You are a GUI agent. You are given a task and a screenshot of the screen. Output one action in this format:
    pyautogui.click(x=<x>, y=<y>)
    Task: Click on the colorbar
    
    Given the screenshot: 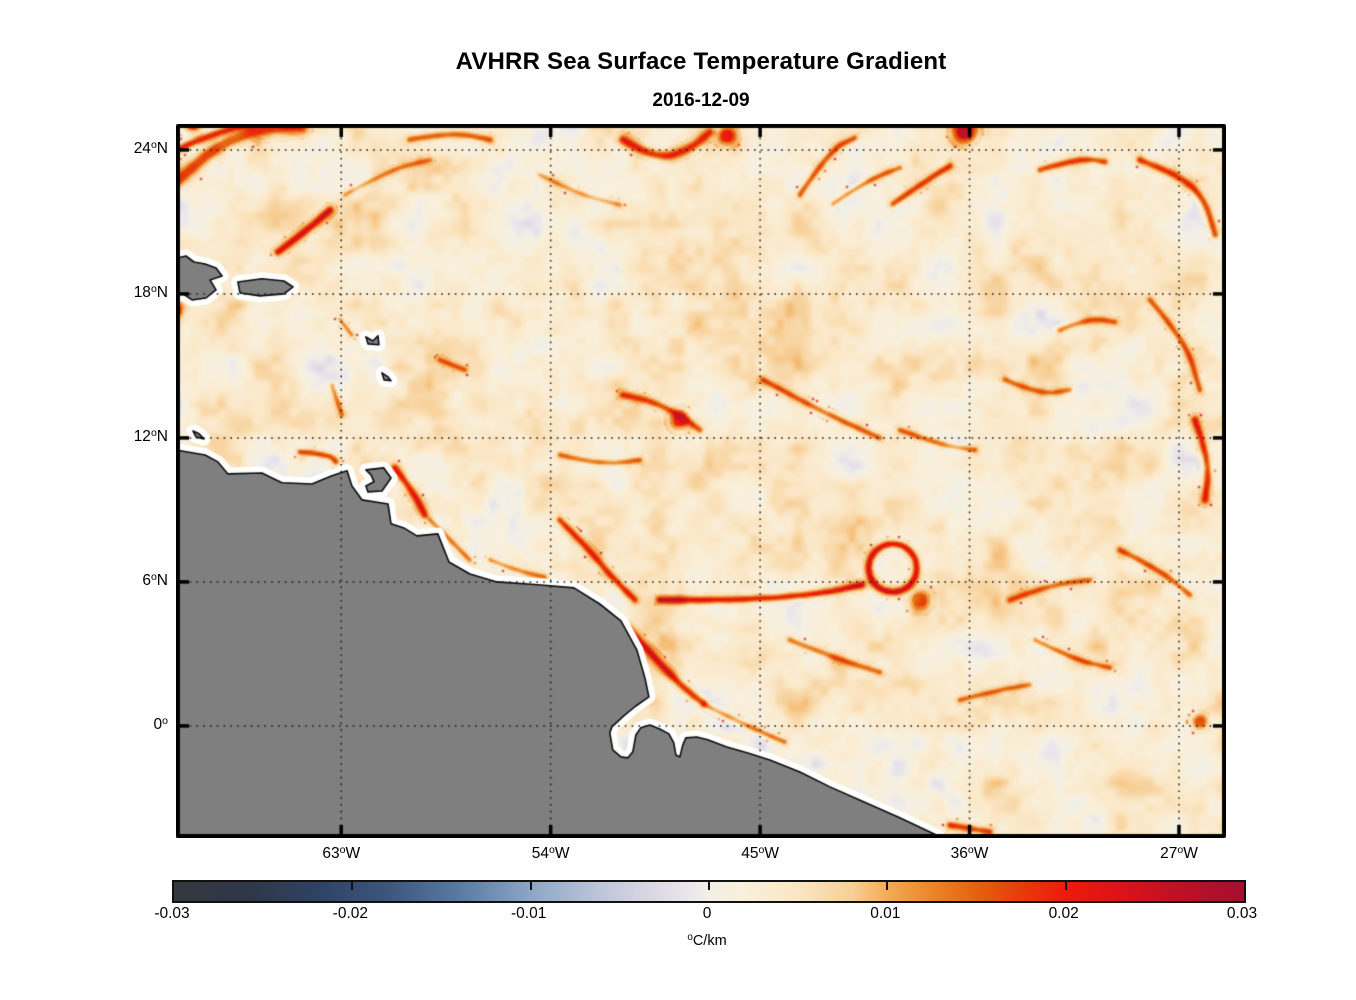 What is the action you would take?
    pyautogui.click(x=709, y=891)
    